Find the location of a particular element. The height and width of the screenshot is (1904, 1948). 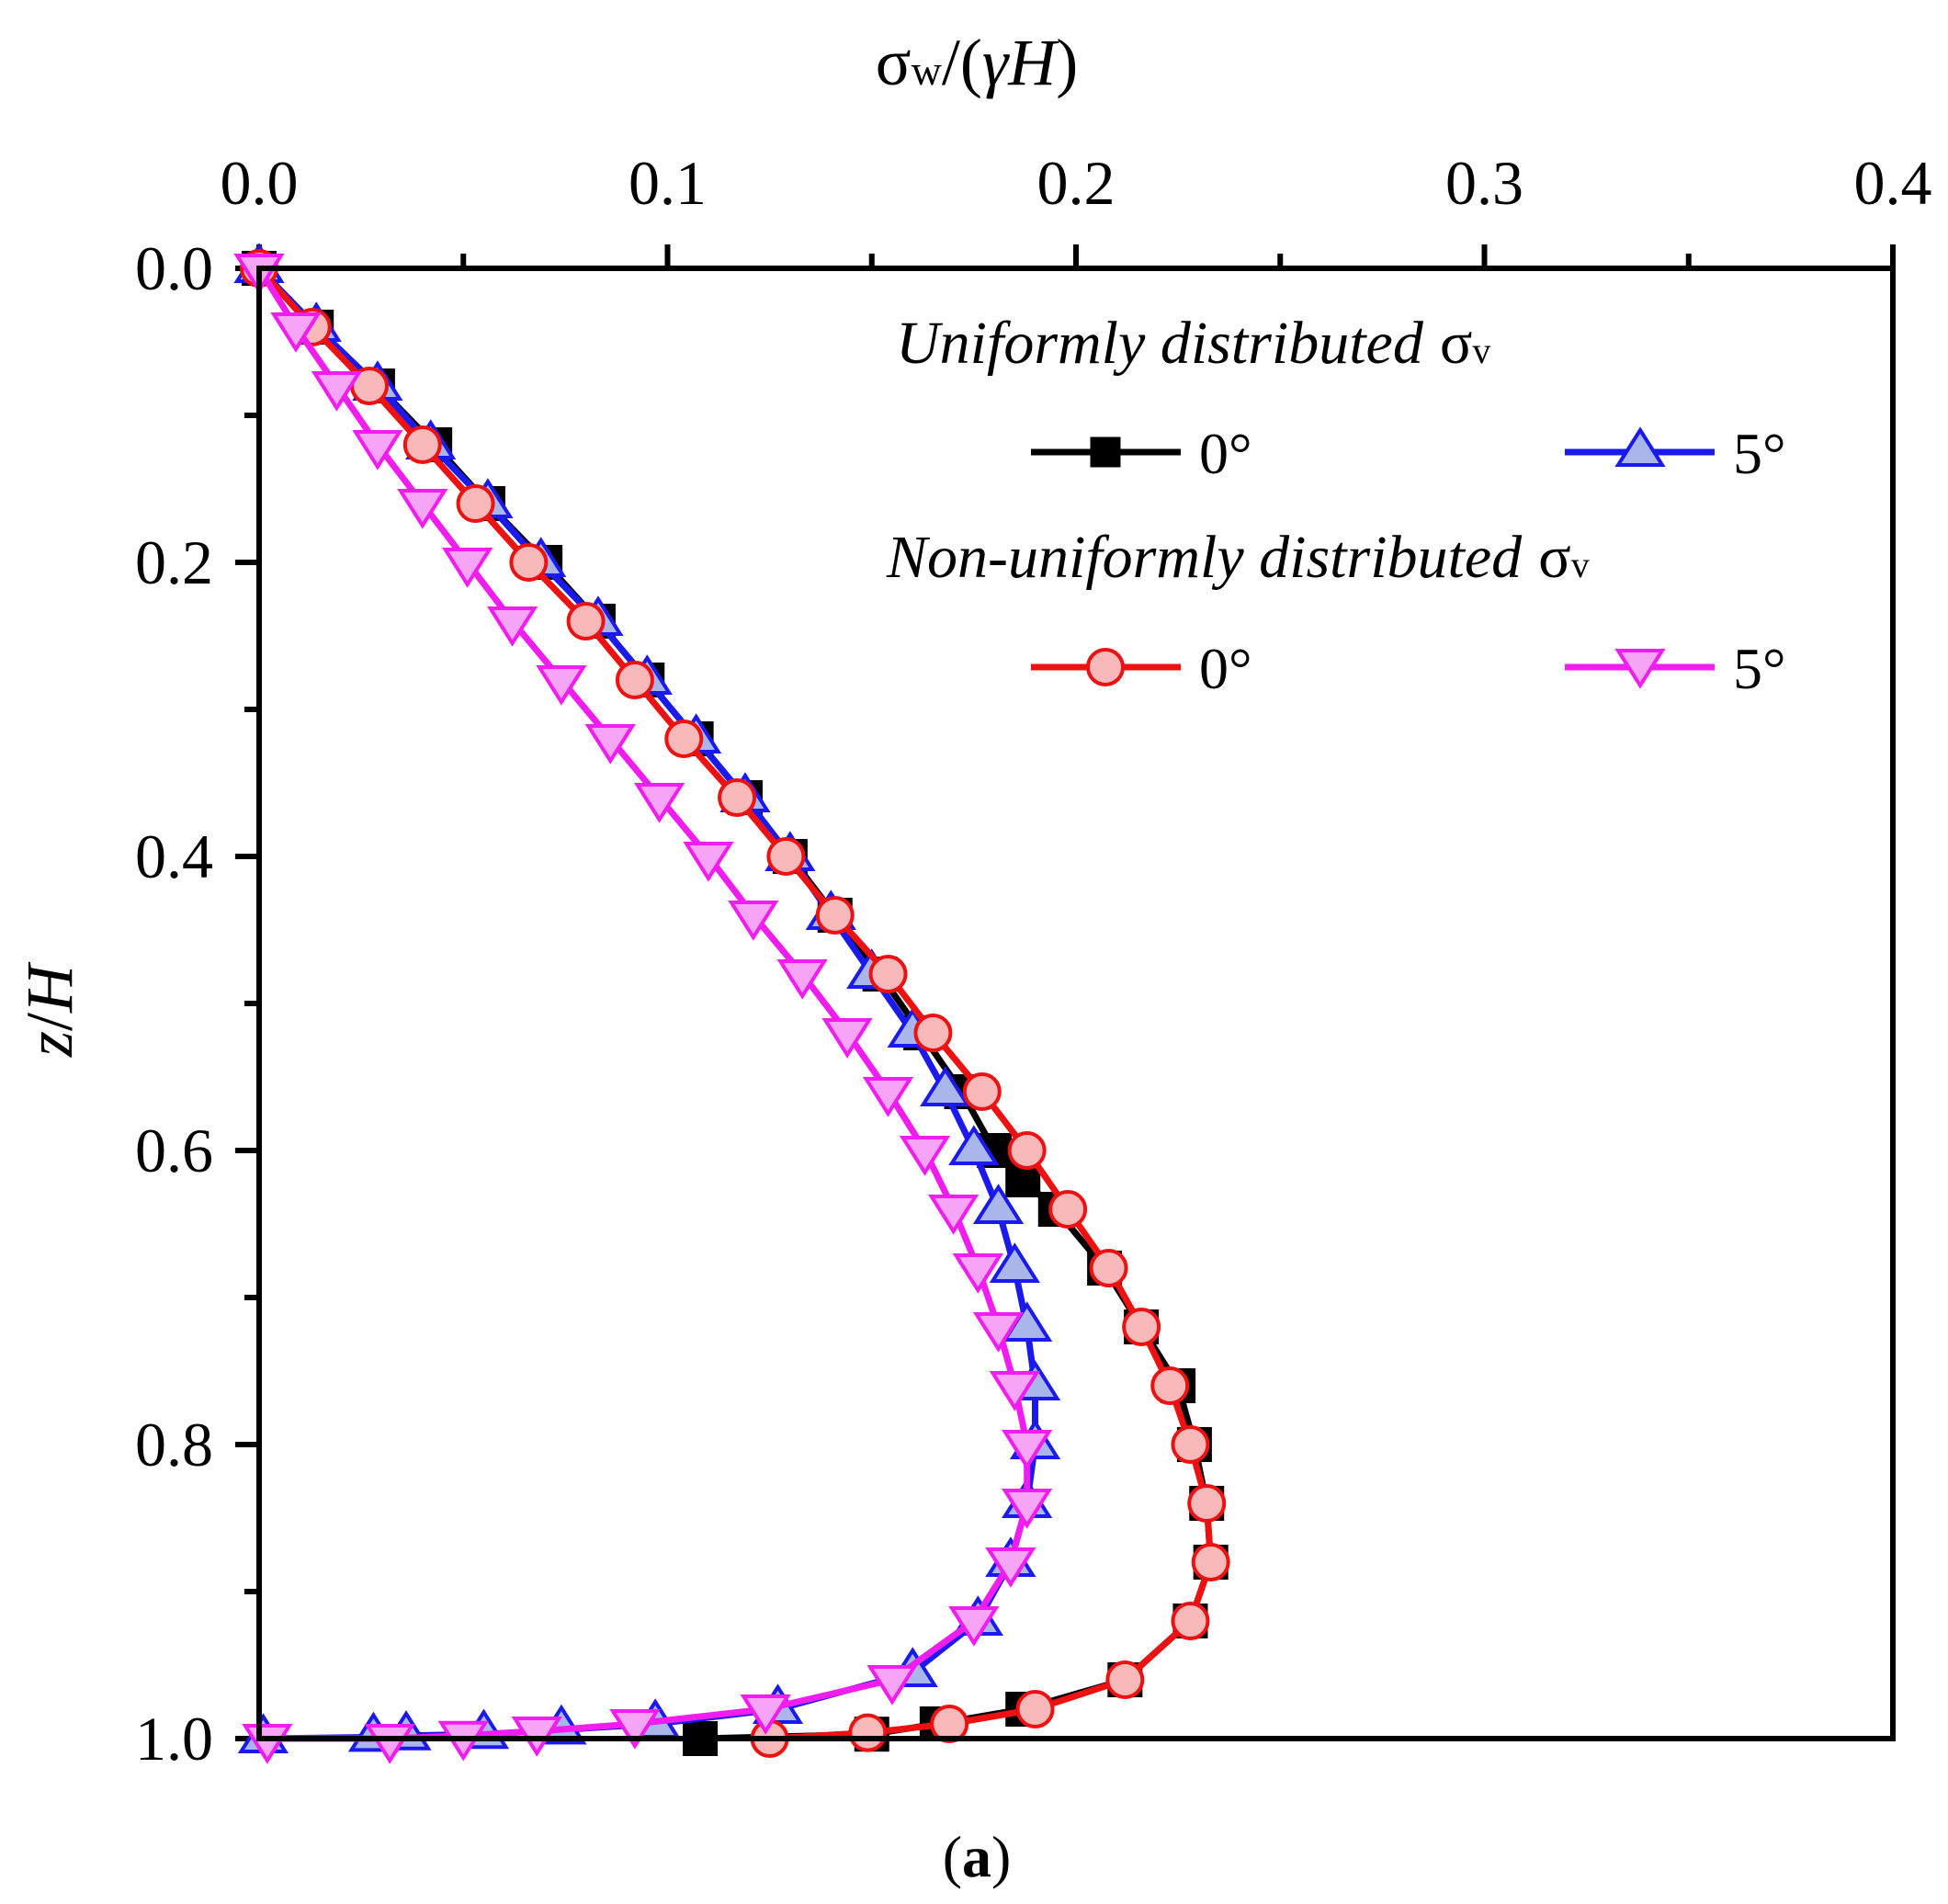

left-tick-label: 1.0 is located at coordinates (174, 1739).